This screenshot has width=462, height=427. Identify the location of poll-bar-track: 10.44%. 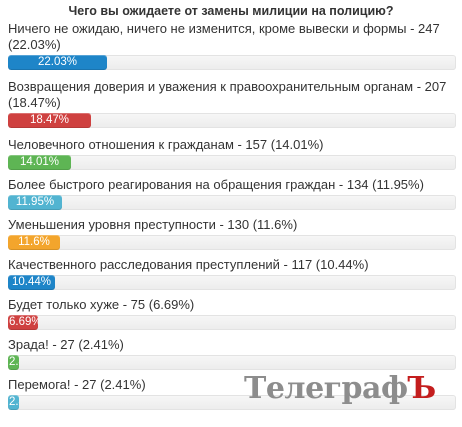
(232, 282).